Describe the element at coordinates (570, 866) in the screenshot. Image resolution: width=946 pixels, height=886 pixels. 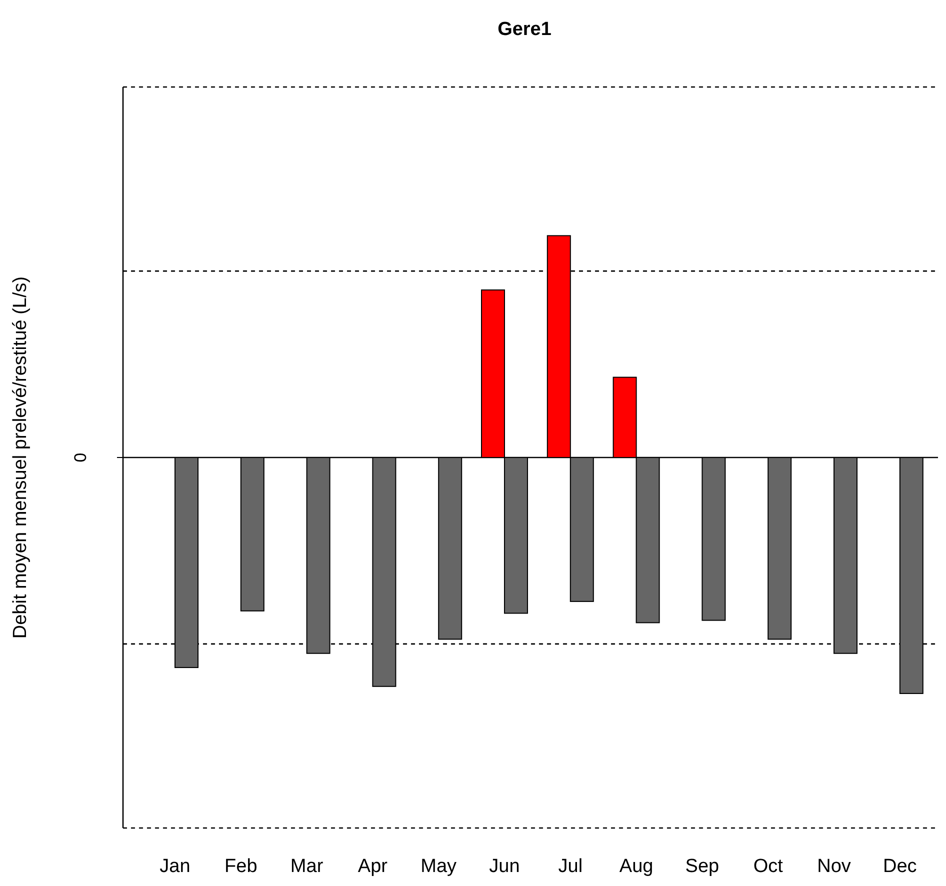
I see `x-tick-label: Jul` at that location.